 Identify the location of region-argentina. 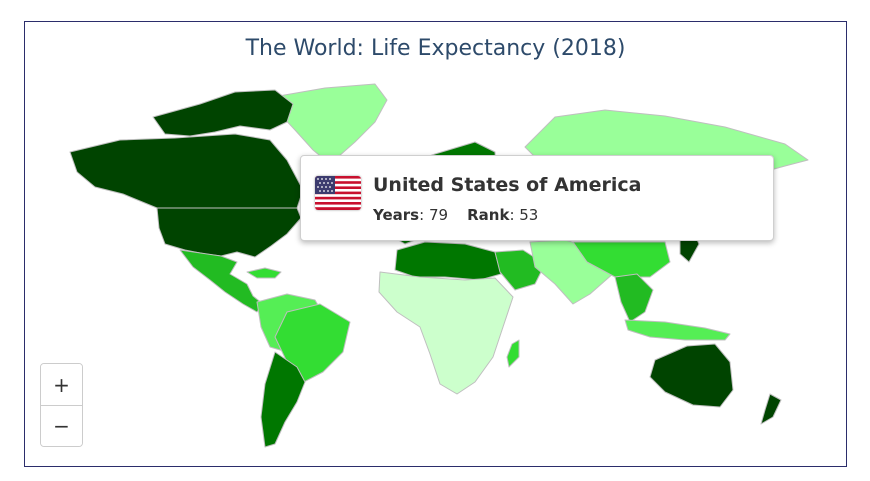
(283, 399).